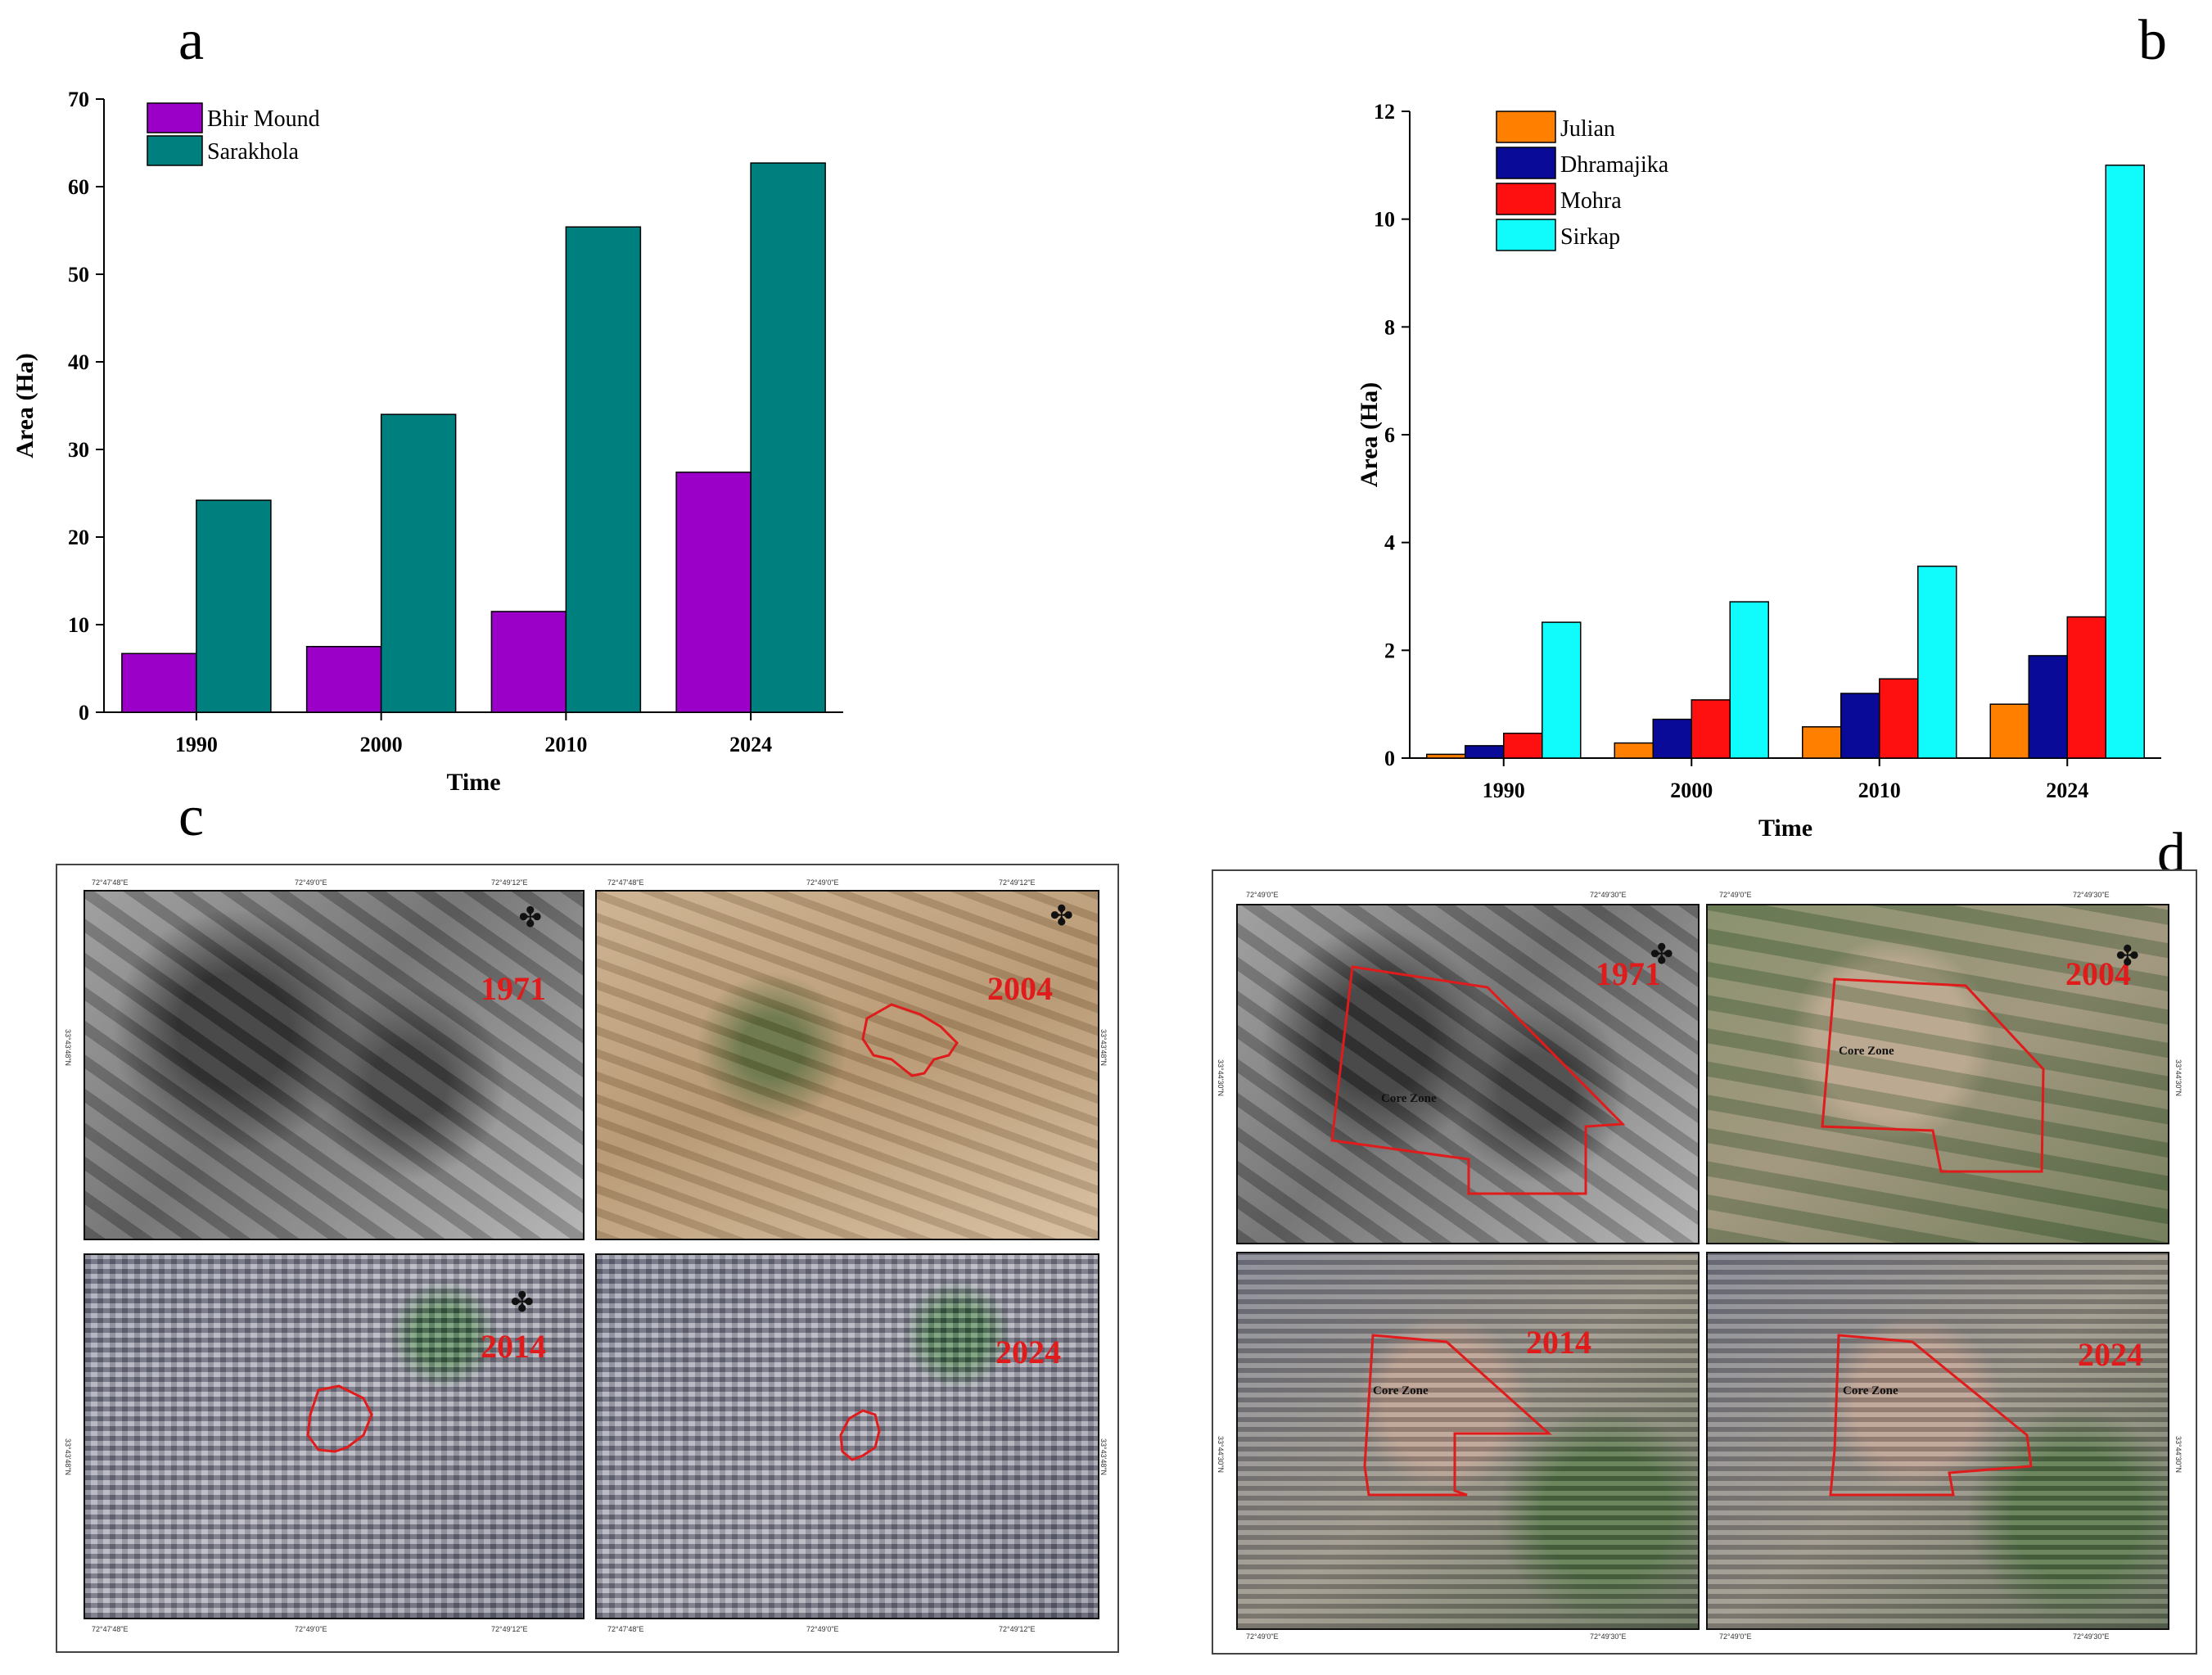 The image size is (2212, 1675). I want to click on legend-label: Mohra, so click(1591, 201).